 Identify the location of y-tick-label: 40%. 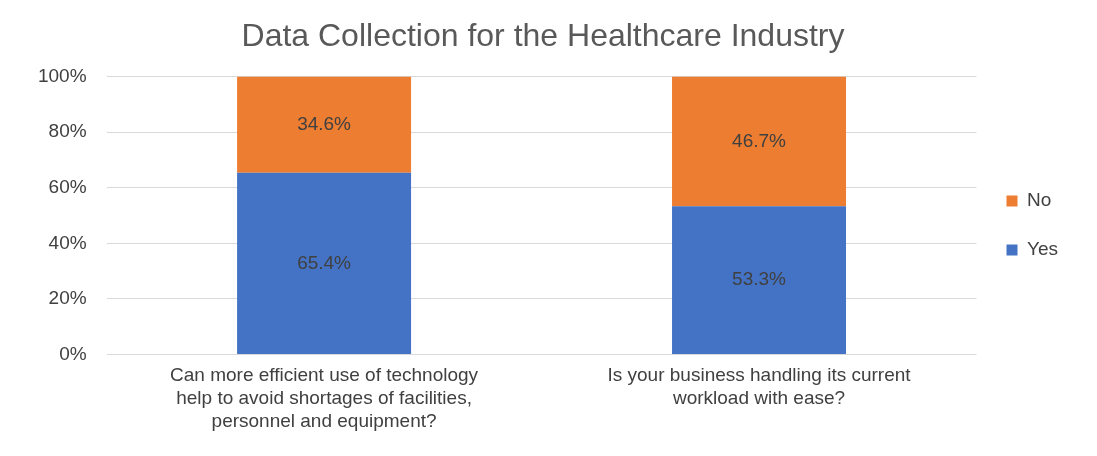
(67, 242).